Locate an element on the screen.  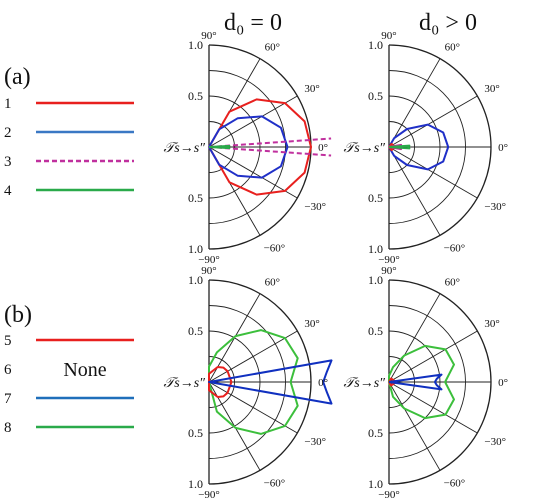
polar-plot-a-d0-positive: 90°60°30°0°−30°−60°−90°1.00.50.51.0𝒯s→s″ is located at coordinates (426, 148).